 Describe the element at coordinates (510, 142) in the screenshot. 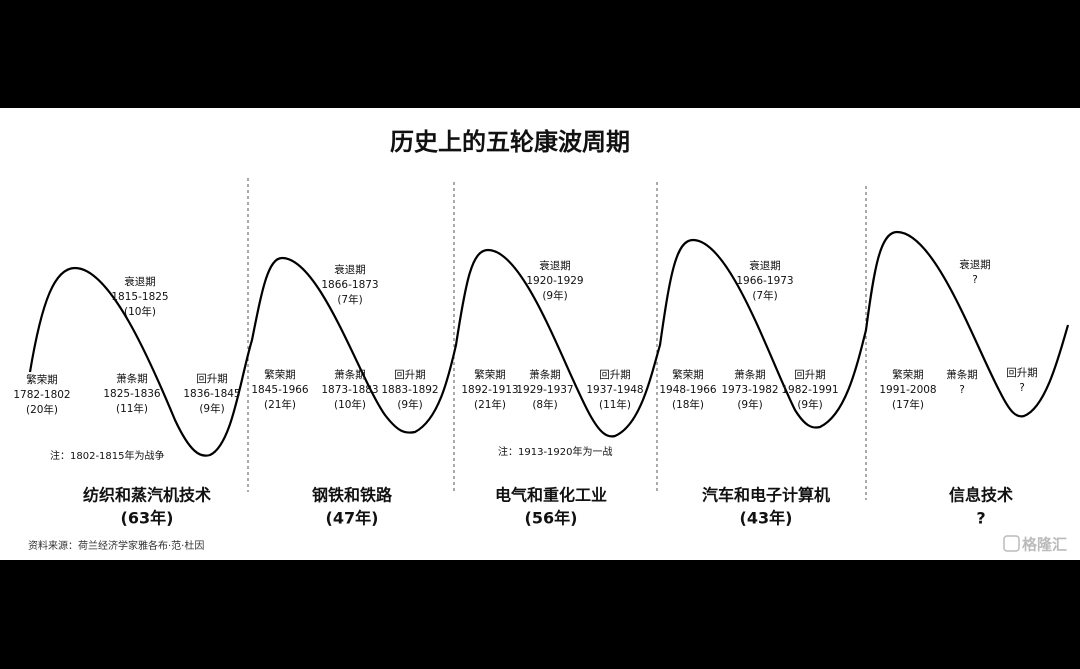

I see `title: 历史上的五轮康波周期` at that location.